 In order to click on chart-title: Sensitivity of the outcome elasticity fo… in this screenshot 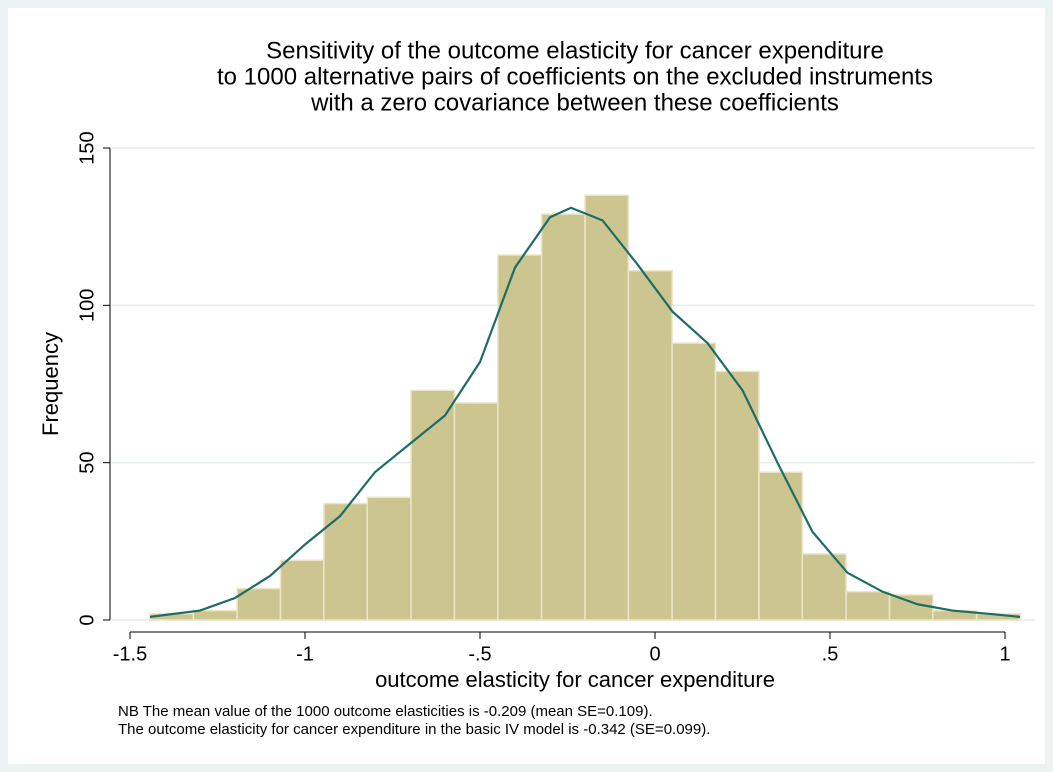, I will do `click(575, 50)`.